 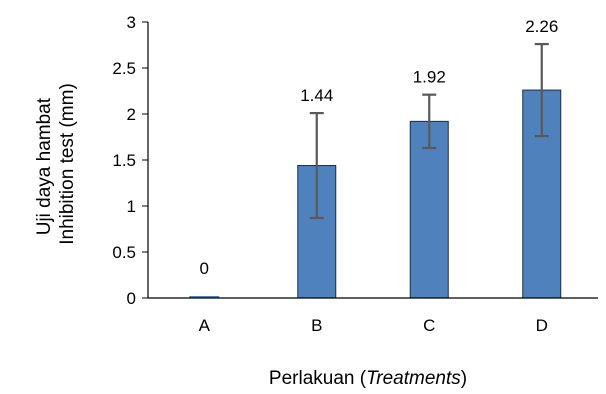 What do you see at coordinates (131, 298) in the screenshot?
I see `y-tick-label: 0` at bounding box center [131, 298].